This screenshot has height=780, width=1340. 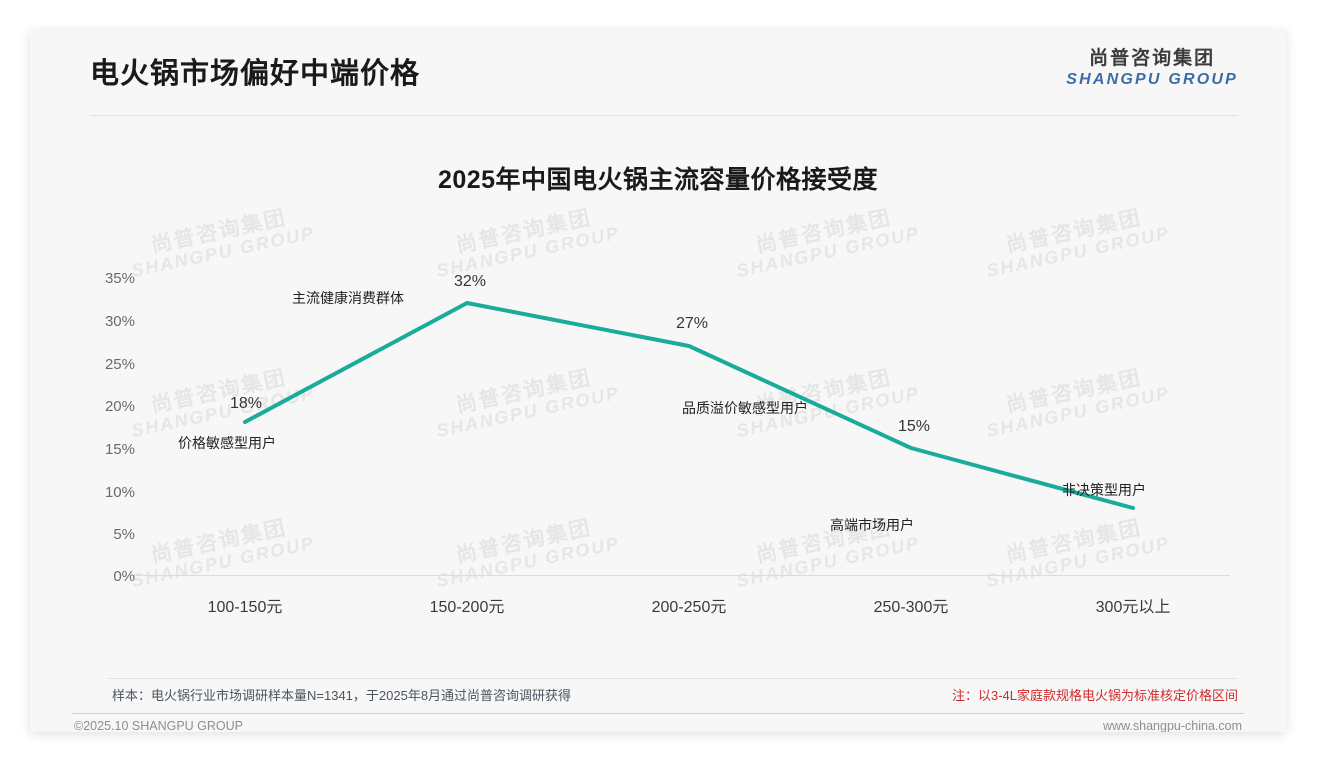 I want to click on sample-note: 样本：电火锅行业市场调研样本量N=1341，于2025年8月通过尚普咨询调研获得, so click(x=342, y=695).